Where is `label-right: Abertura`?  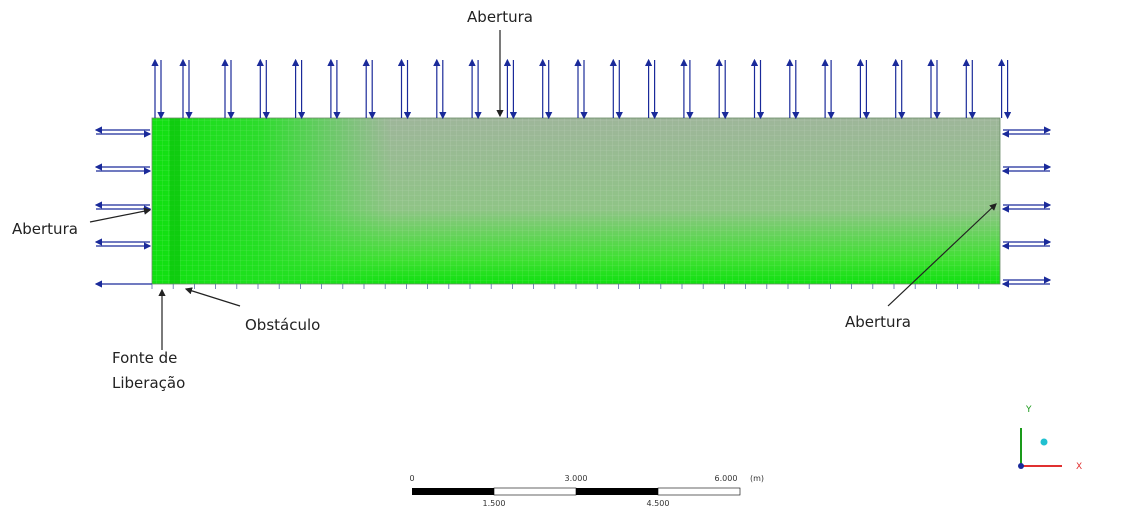
label-right: Abertura is located at coordinates (878, 322).